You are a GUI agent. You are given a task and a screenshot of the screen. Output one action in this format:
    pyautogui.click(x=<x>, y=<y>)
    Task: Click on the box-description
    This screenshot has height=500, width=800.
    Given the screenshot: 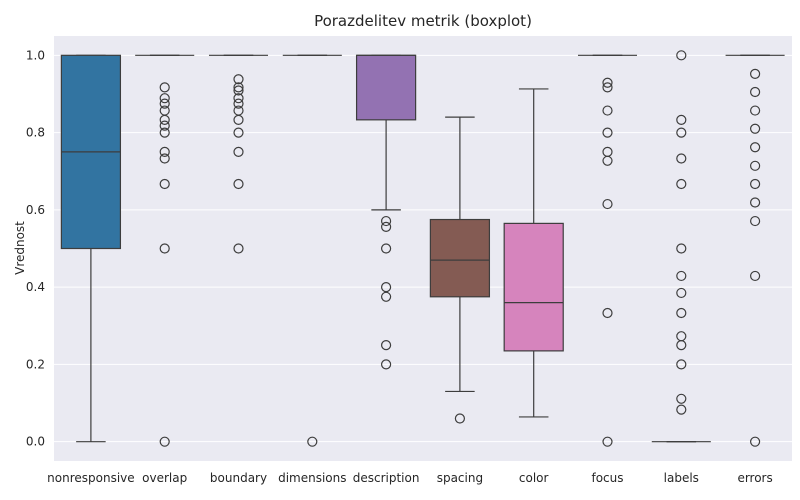 What is the action you would take?
    pyautogui.click(x=386, y=212)
    